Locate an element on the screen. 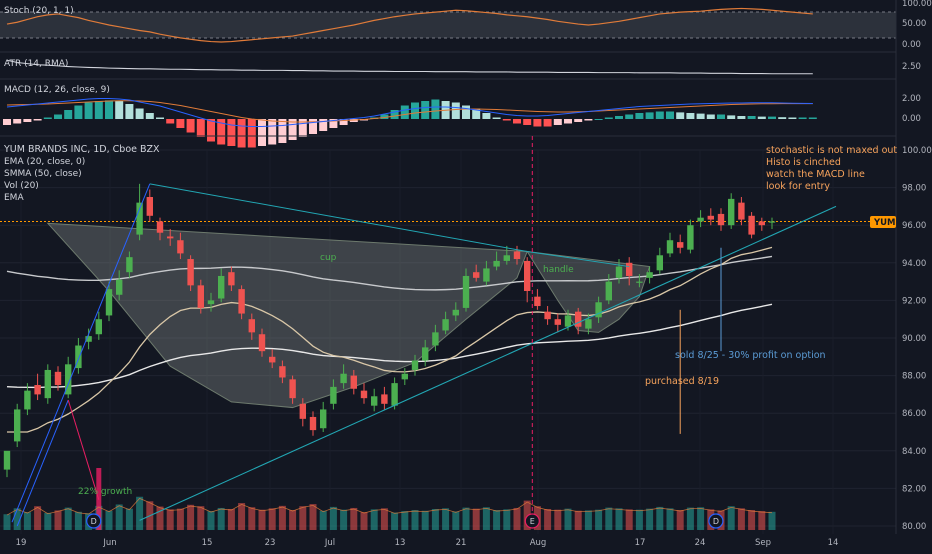  time-tick-label: 19 is located at coordinates (21, 543).